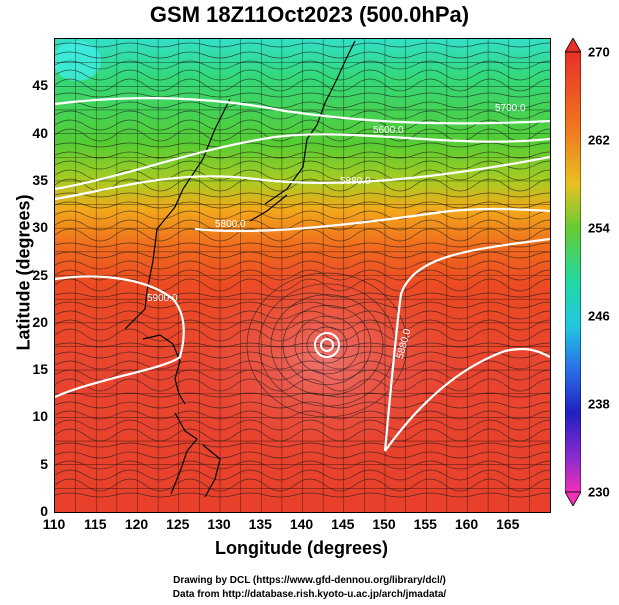  Describe the element at coordinates (78, 61) in the screenshot. I see `cold-pool` at that location.